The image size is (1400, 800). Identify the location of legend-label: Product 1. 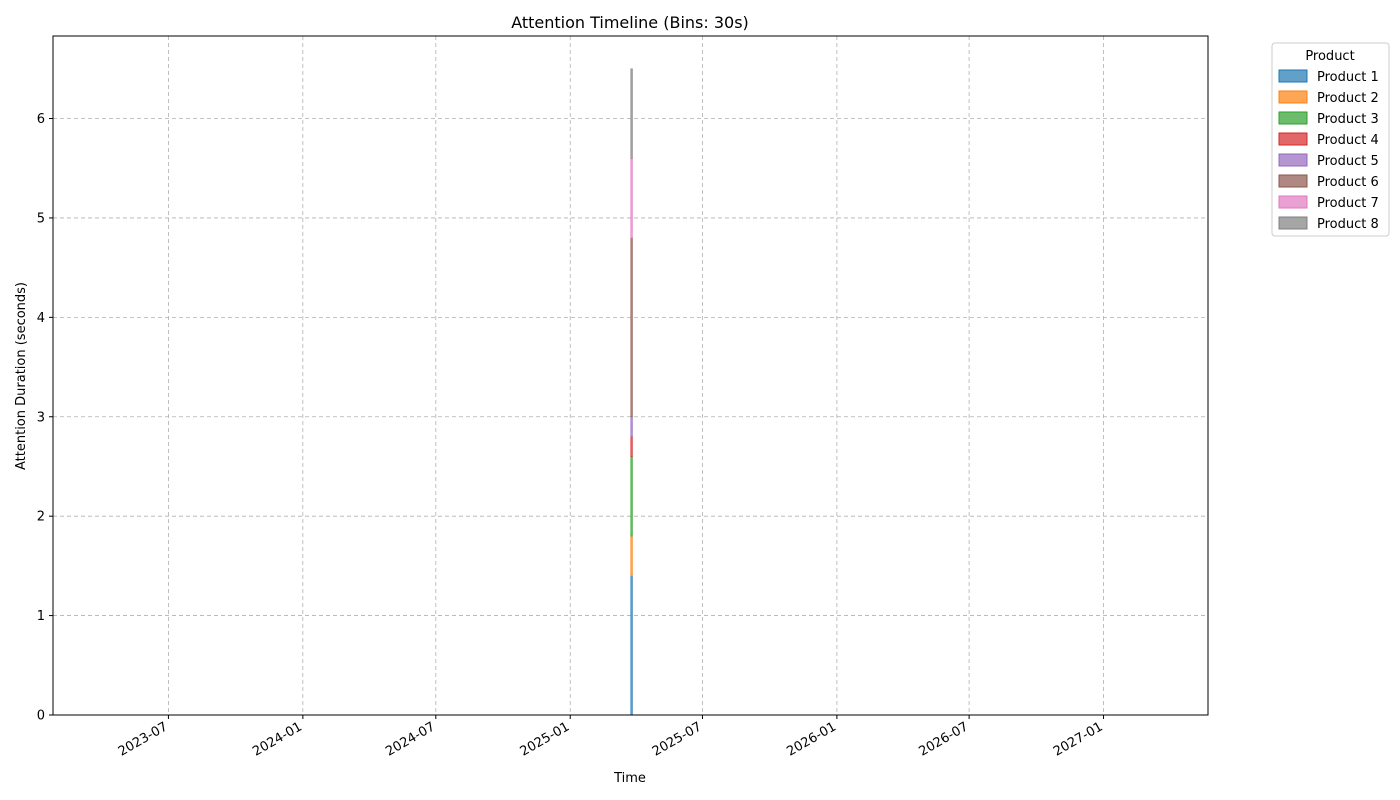
(1348, 77).